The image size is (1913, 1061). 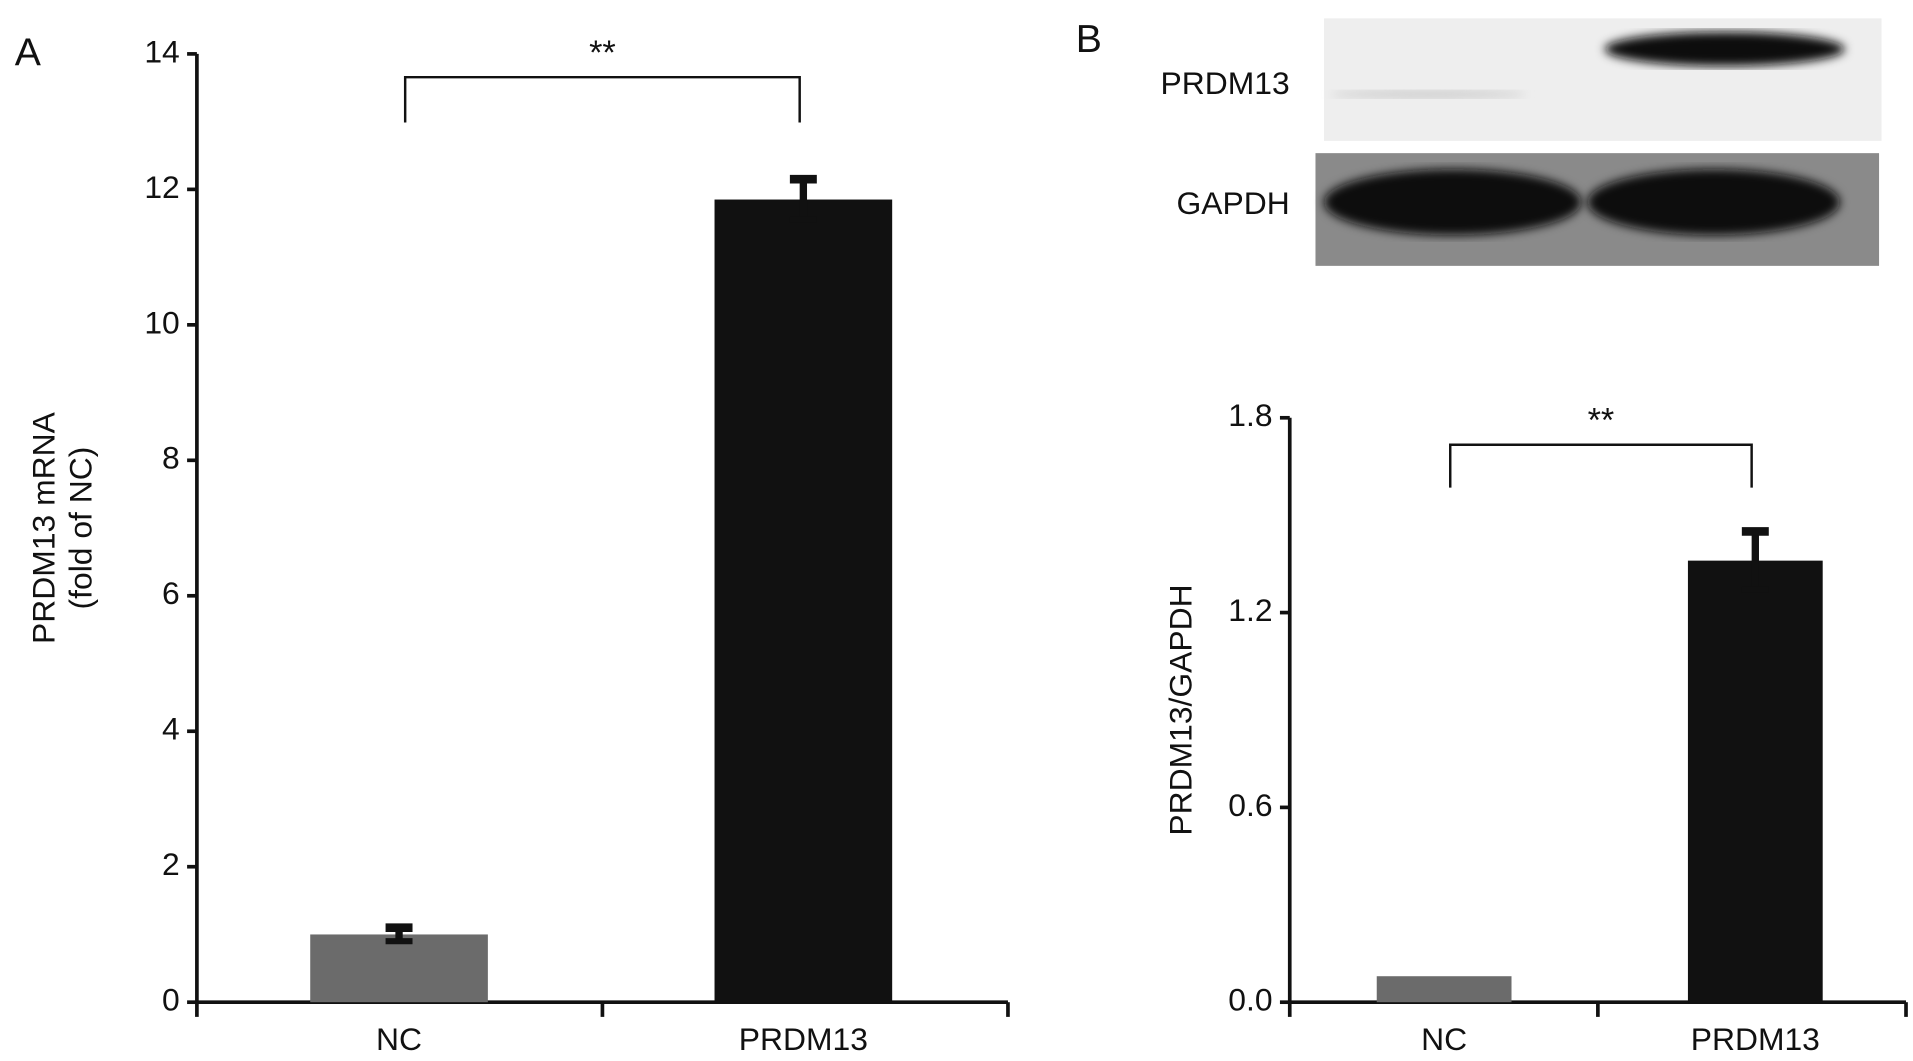 I want to click on panel-label: A, so click(x=28, y=52).